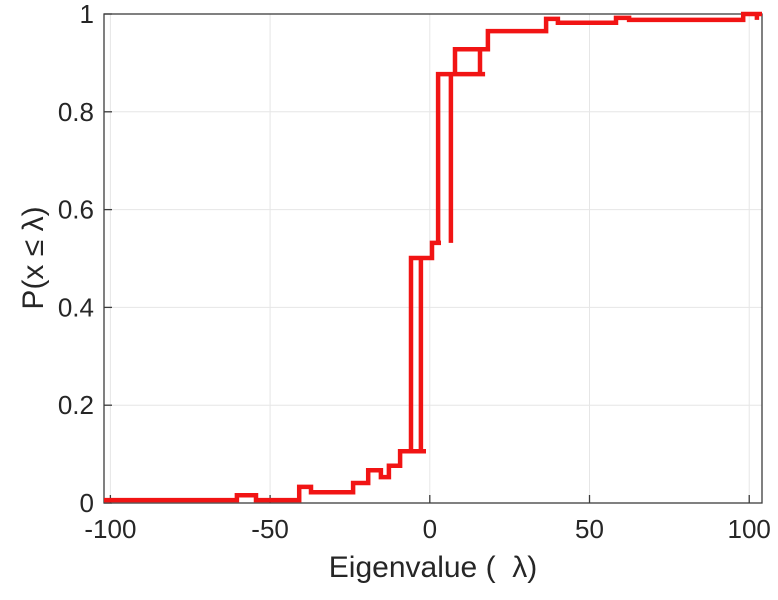 The height and width of the screenshot is (600, 778). I want to click on y-tick-label: 0.8, so click(76, 112).